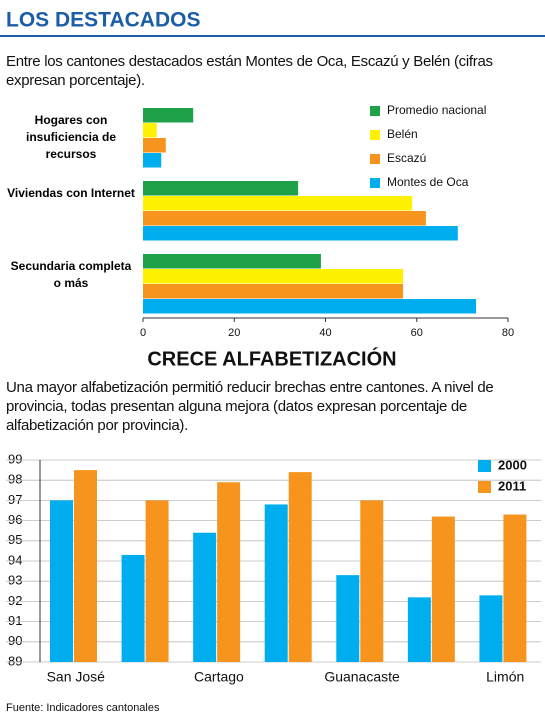 The width and height of the screenshot is (545, 720). What do you see at coordinates (428, 182) in the screenshot?
I see `legend-label: Montes de Oca` at bounding box center [428, 182].